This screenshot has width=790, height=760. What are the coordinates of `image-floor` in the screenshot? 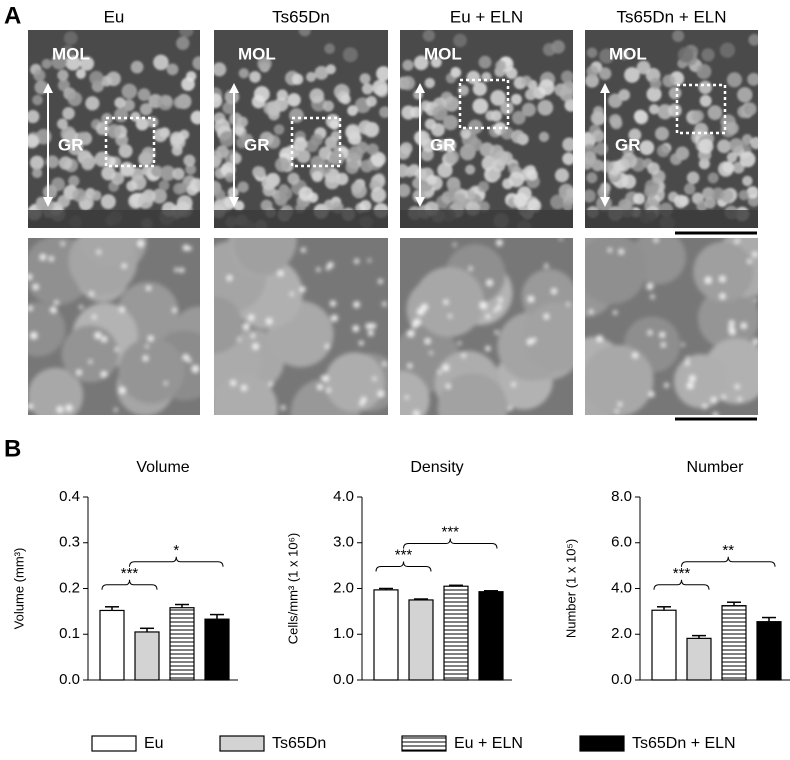 It's located at (671, 219).